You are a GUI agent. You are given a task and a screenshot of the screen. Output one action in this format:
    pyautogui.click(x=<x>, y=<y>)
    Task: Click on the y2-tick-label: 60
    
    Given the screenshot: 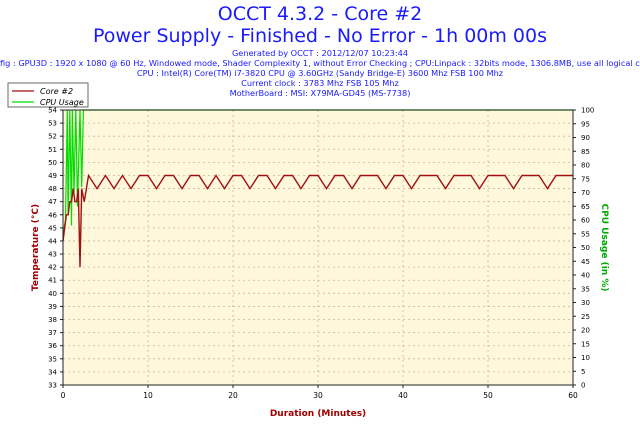 What is the action you would take?
    pyautogui.click(x=585, y=221)
    